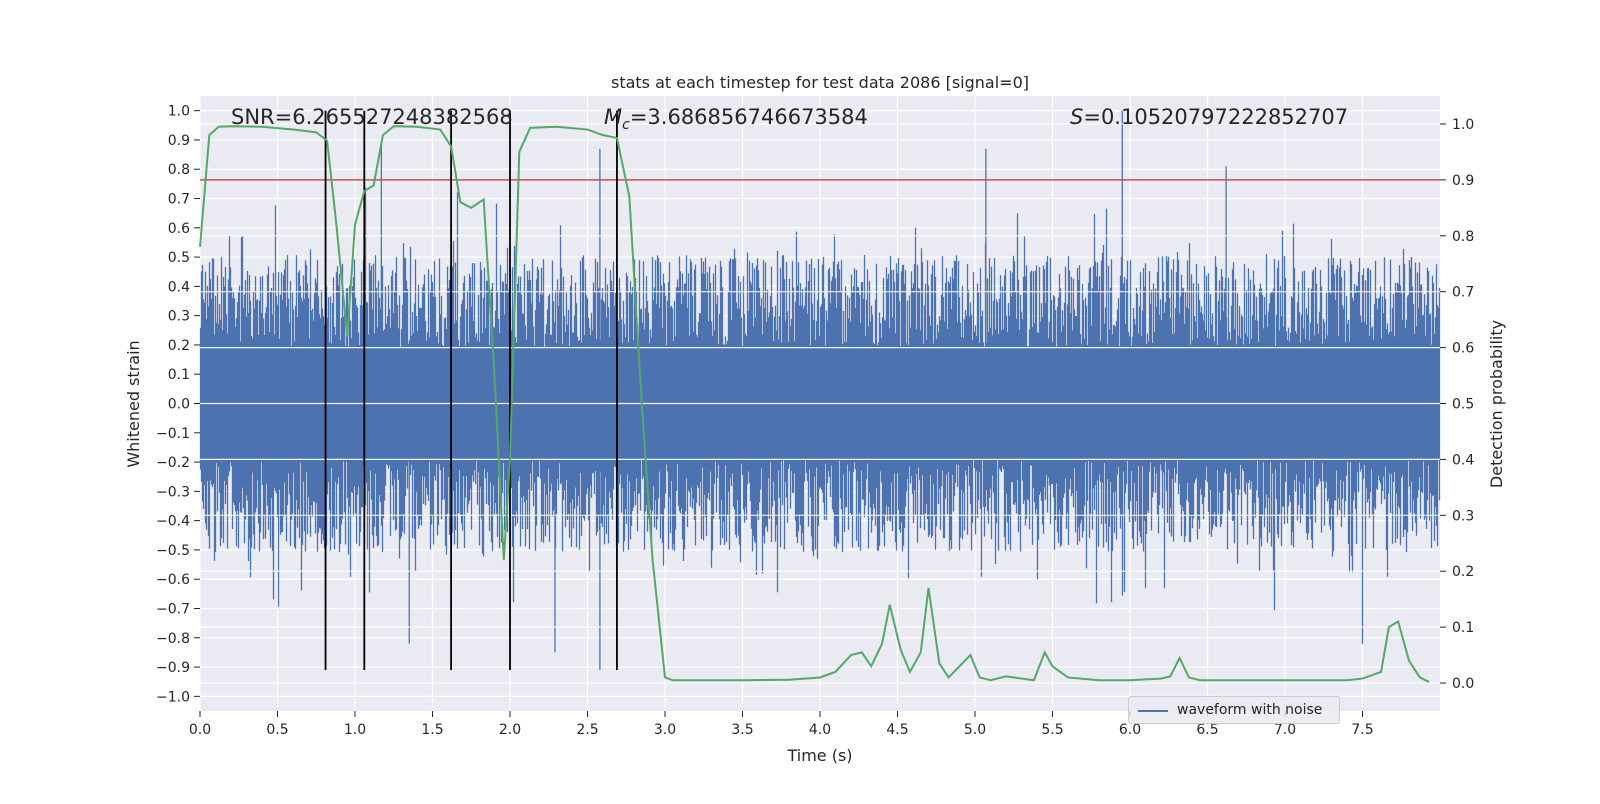 The width and height of the screenshot is (1600, 804). Describe the element at coordinates (1463, 181) in the screenshot. I see `y-tick-label-right: 0.9` at that location.